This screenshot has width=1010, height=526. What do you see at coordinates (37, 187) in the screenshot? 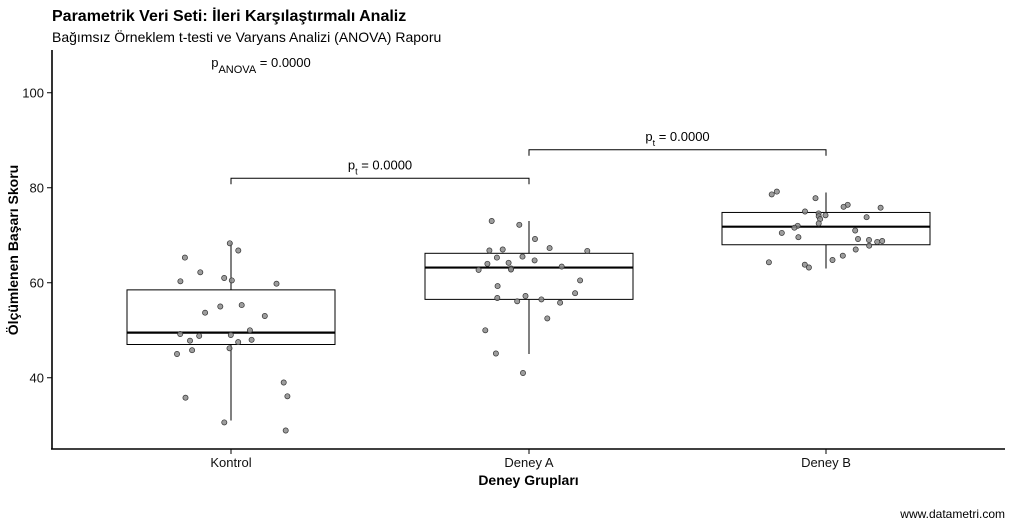
I see `y-tick-label: 80` at bounding box center [37, 187].